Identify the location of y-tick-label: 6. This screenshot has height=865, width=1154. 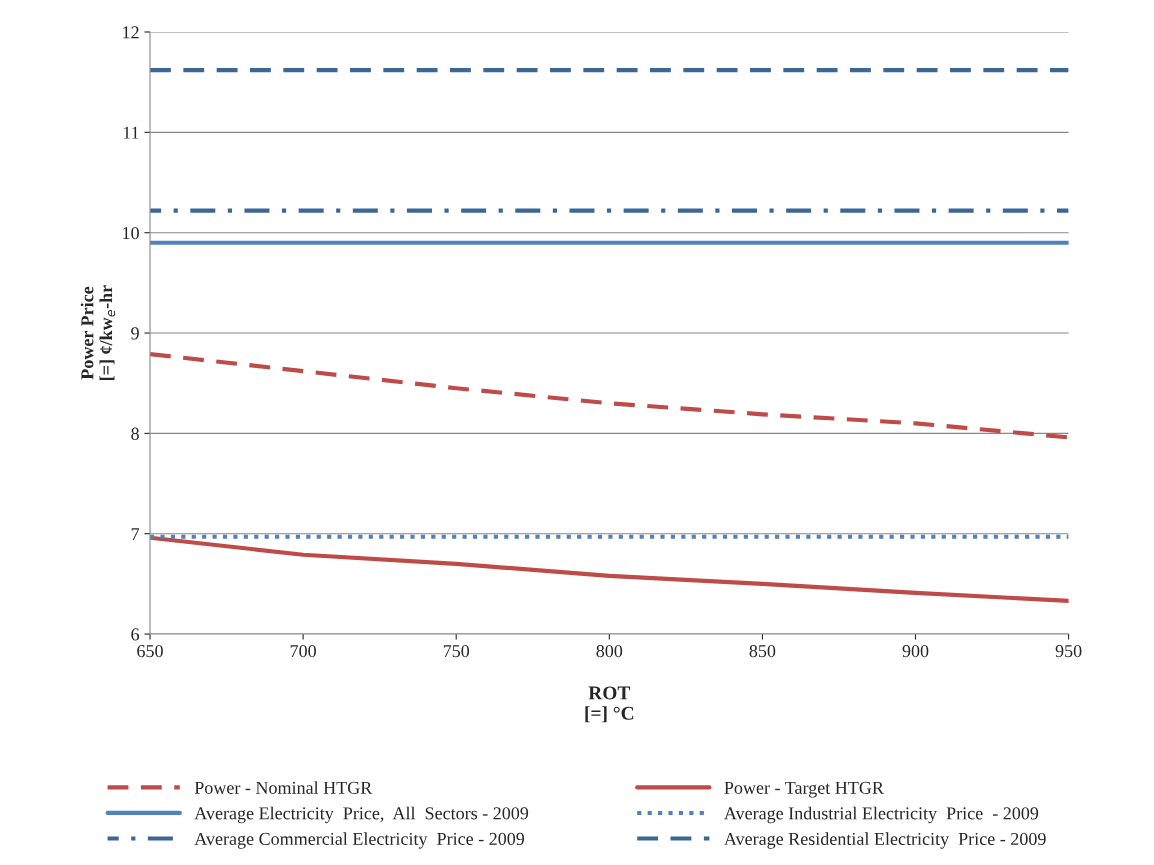
(135, 634).